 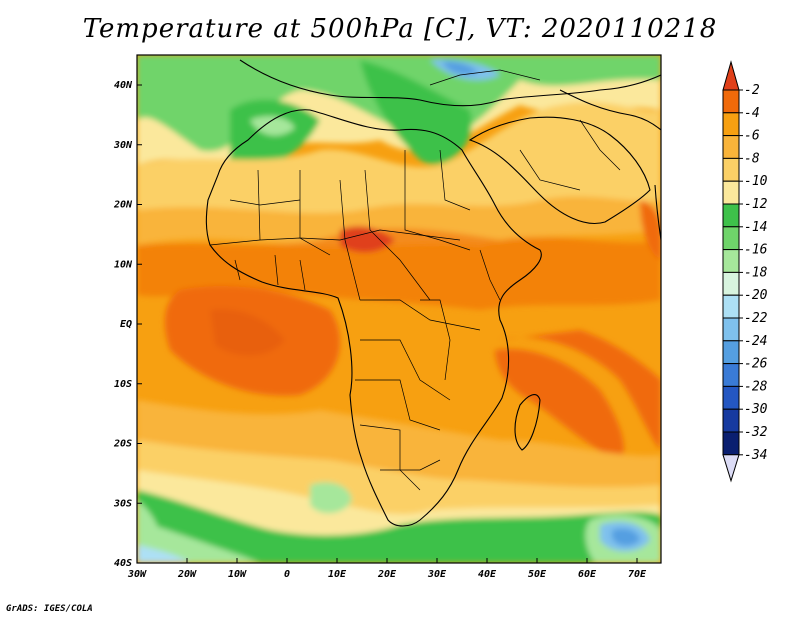 What do you see at coordinates (337, 574) in the screenshot?
I see `lon-tick-label: 10E` at bounding box center [337, 574].